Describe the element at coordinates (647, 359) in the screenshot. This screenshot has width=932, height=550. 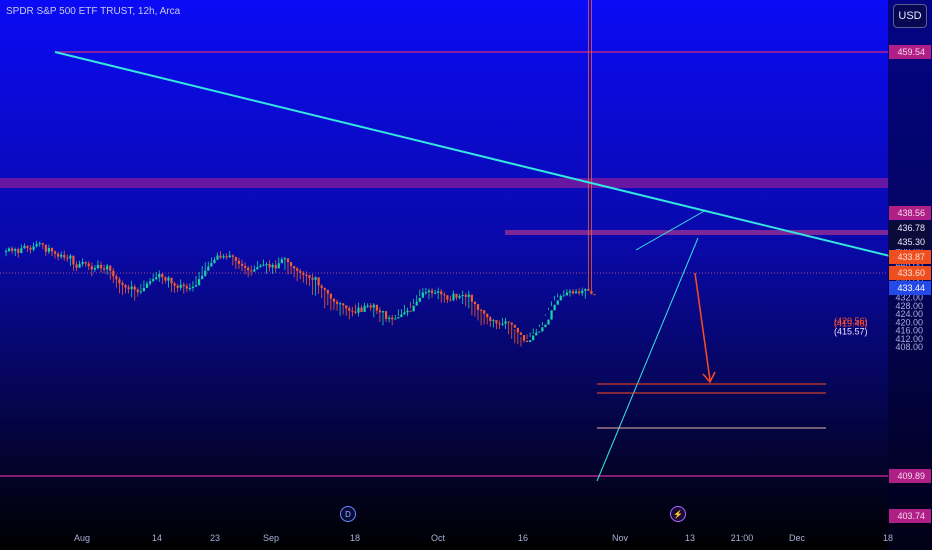
I see `rising-wedge-lower` at that location.